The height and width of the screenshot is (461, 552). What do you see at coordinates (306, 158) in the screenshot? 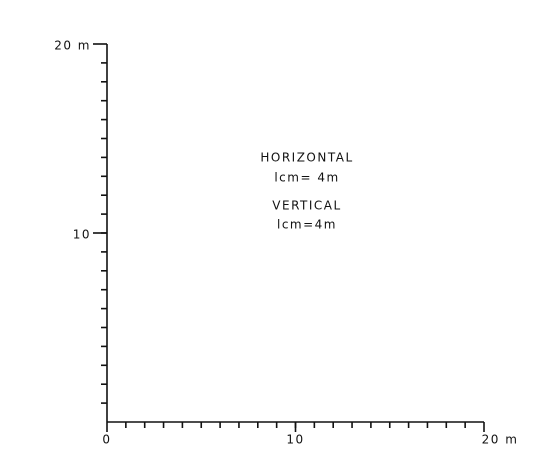
I see `annotation: HORIZONTAL` at bounding box center [306, 158].